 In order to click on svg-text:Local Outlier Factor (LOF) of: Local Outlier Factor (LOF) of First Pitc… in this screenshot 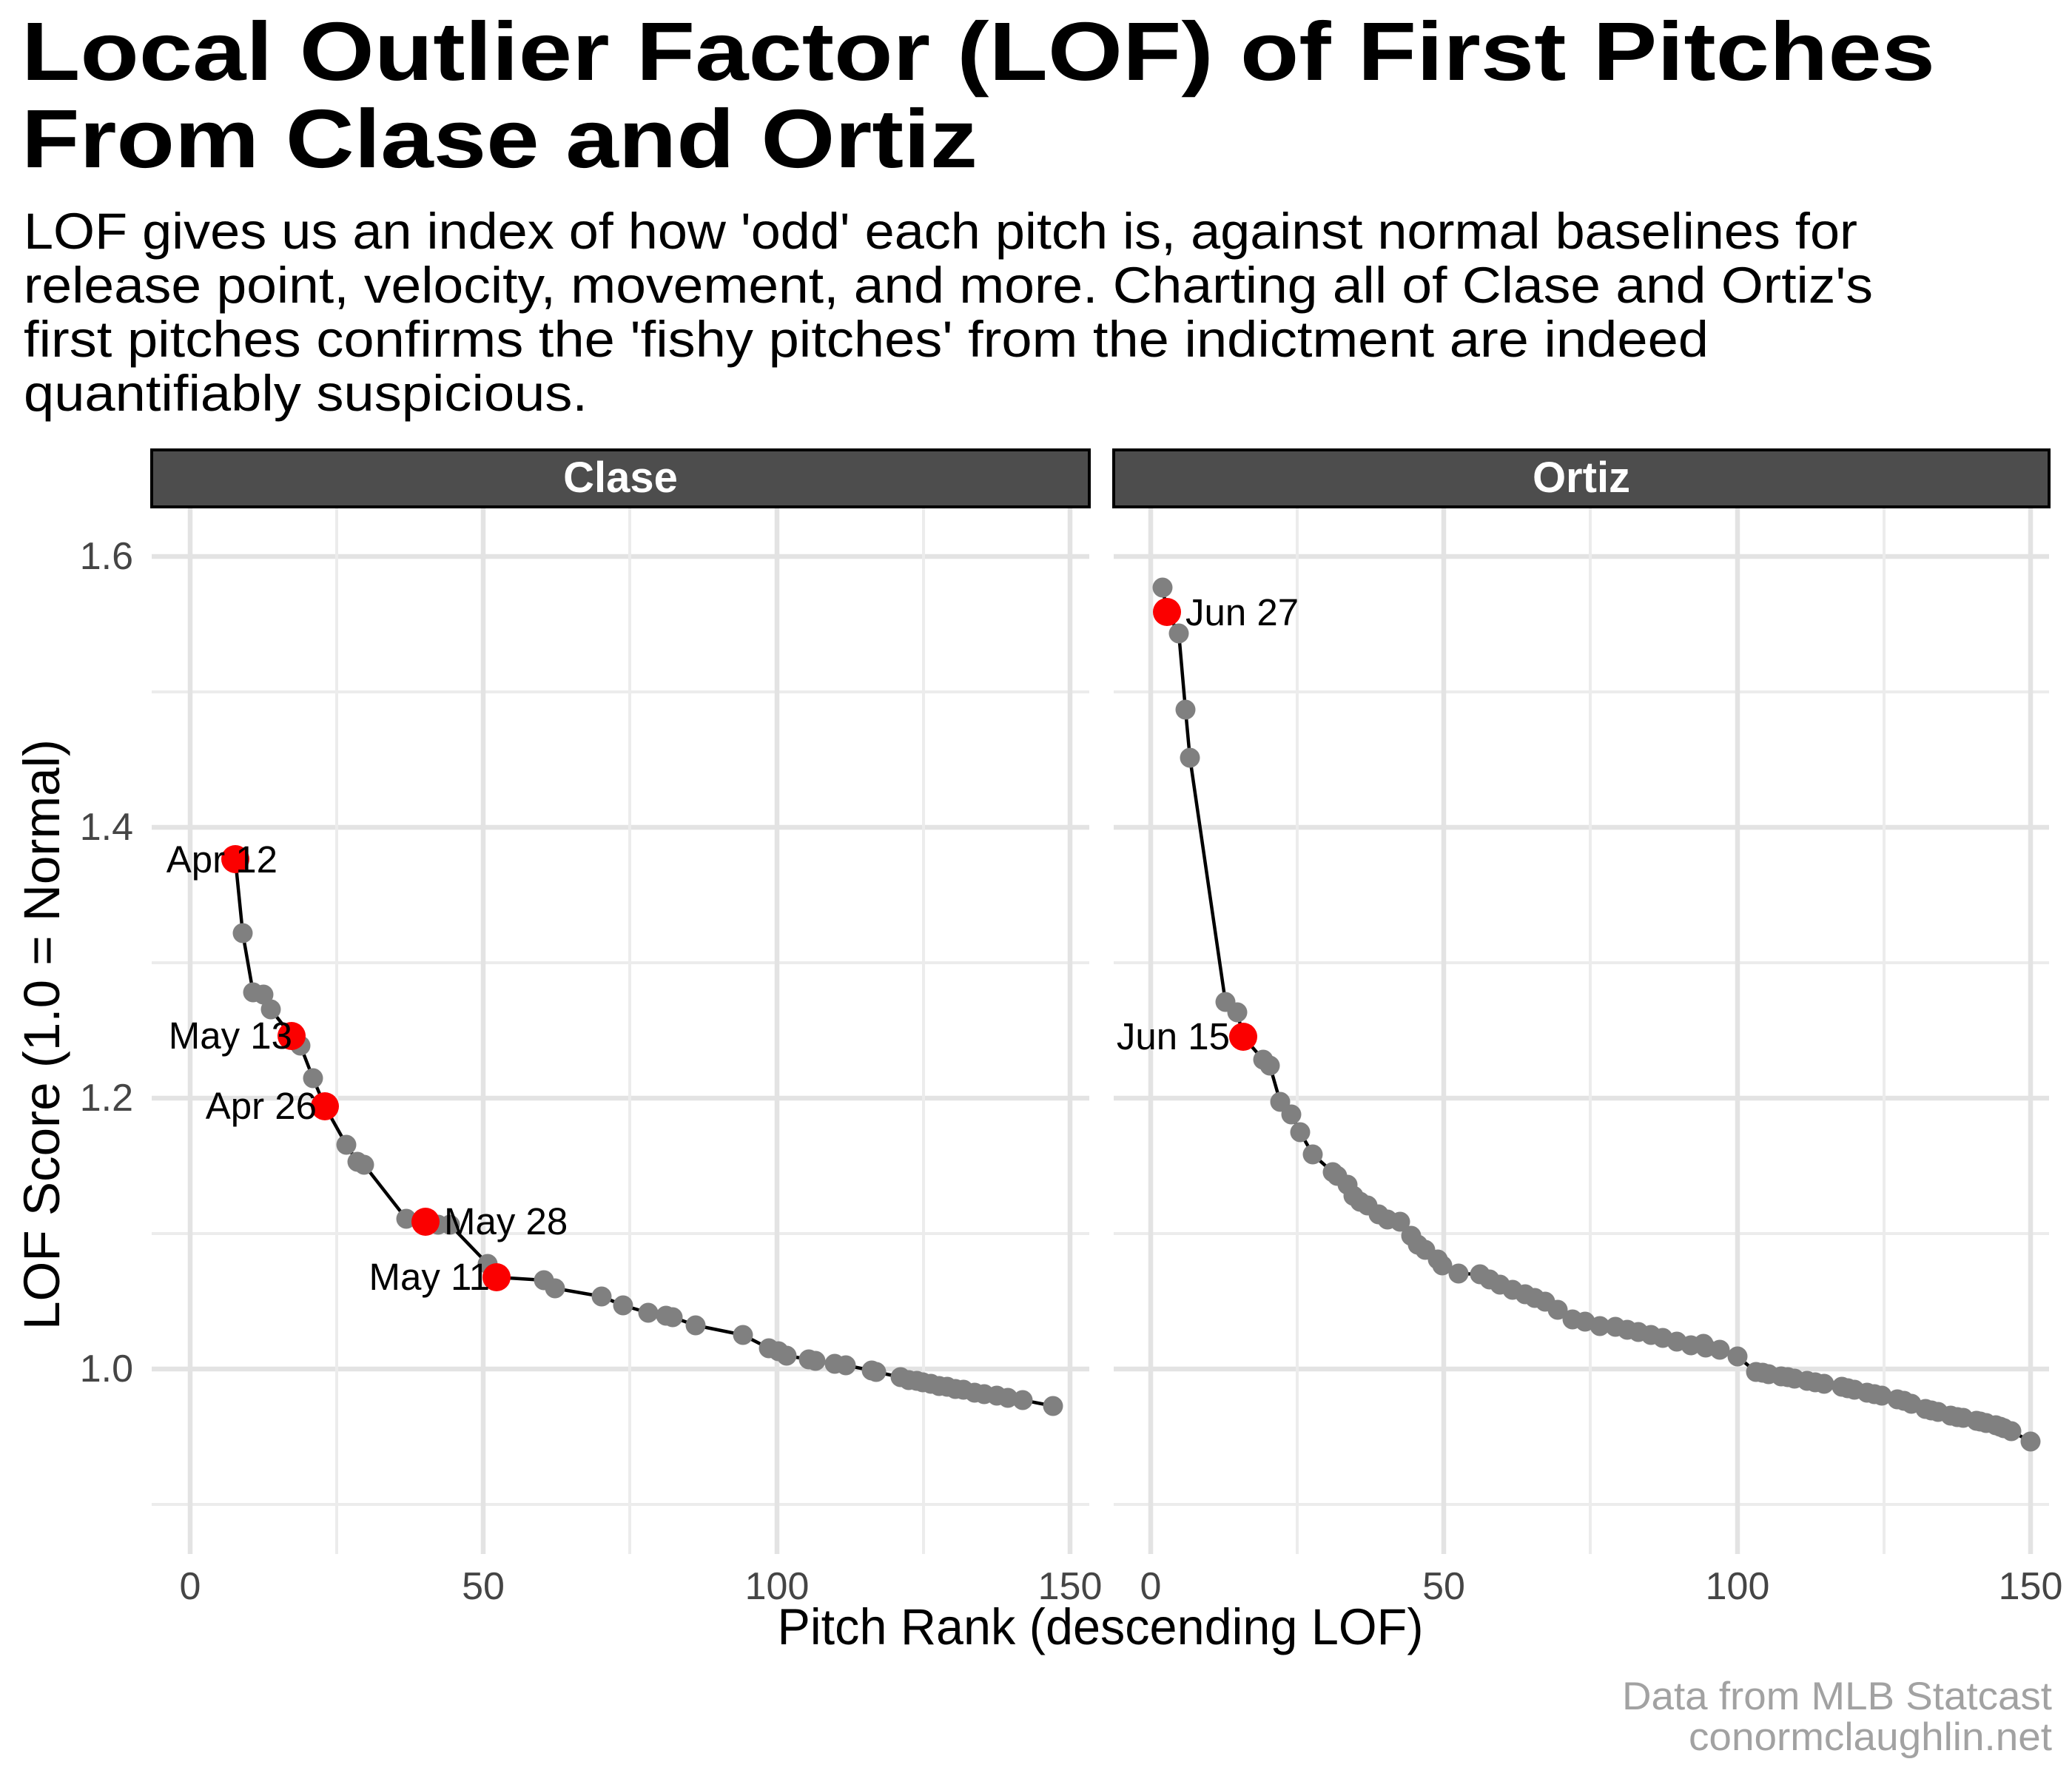, I will do `click(978, 51)`.